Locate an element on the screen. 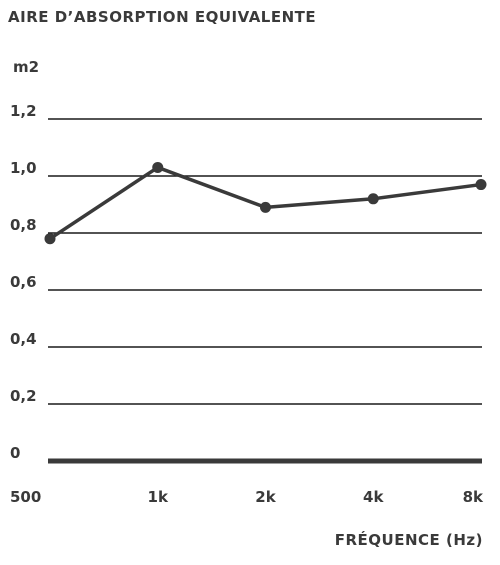 The image size is (500, 565). y-tick-label: 0,4 is located at coordinates (23, 339).